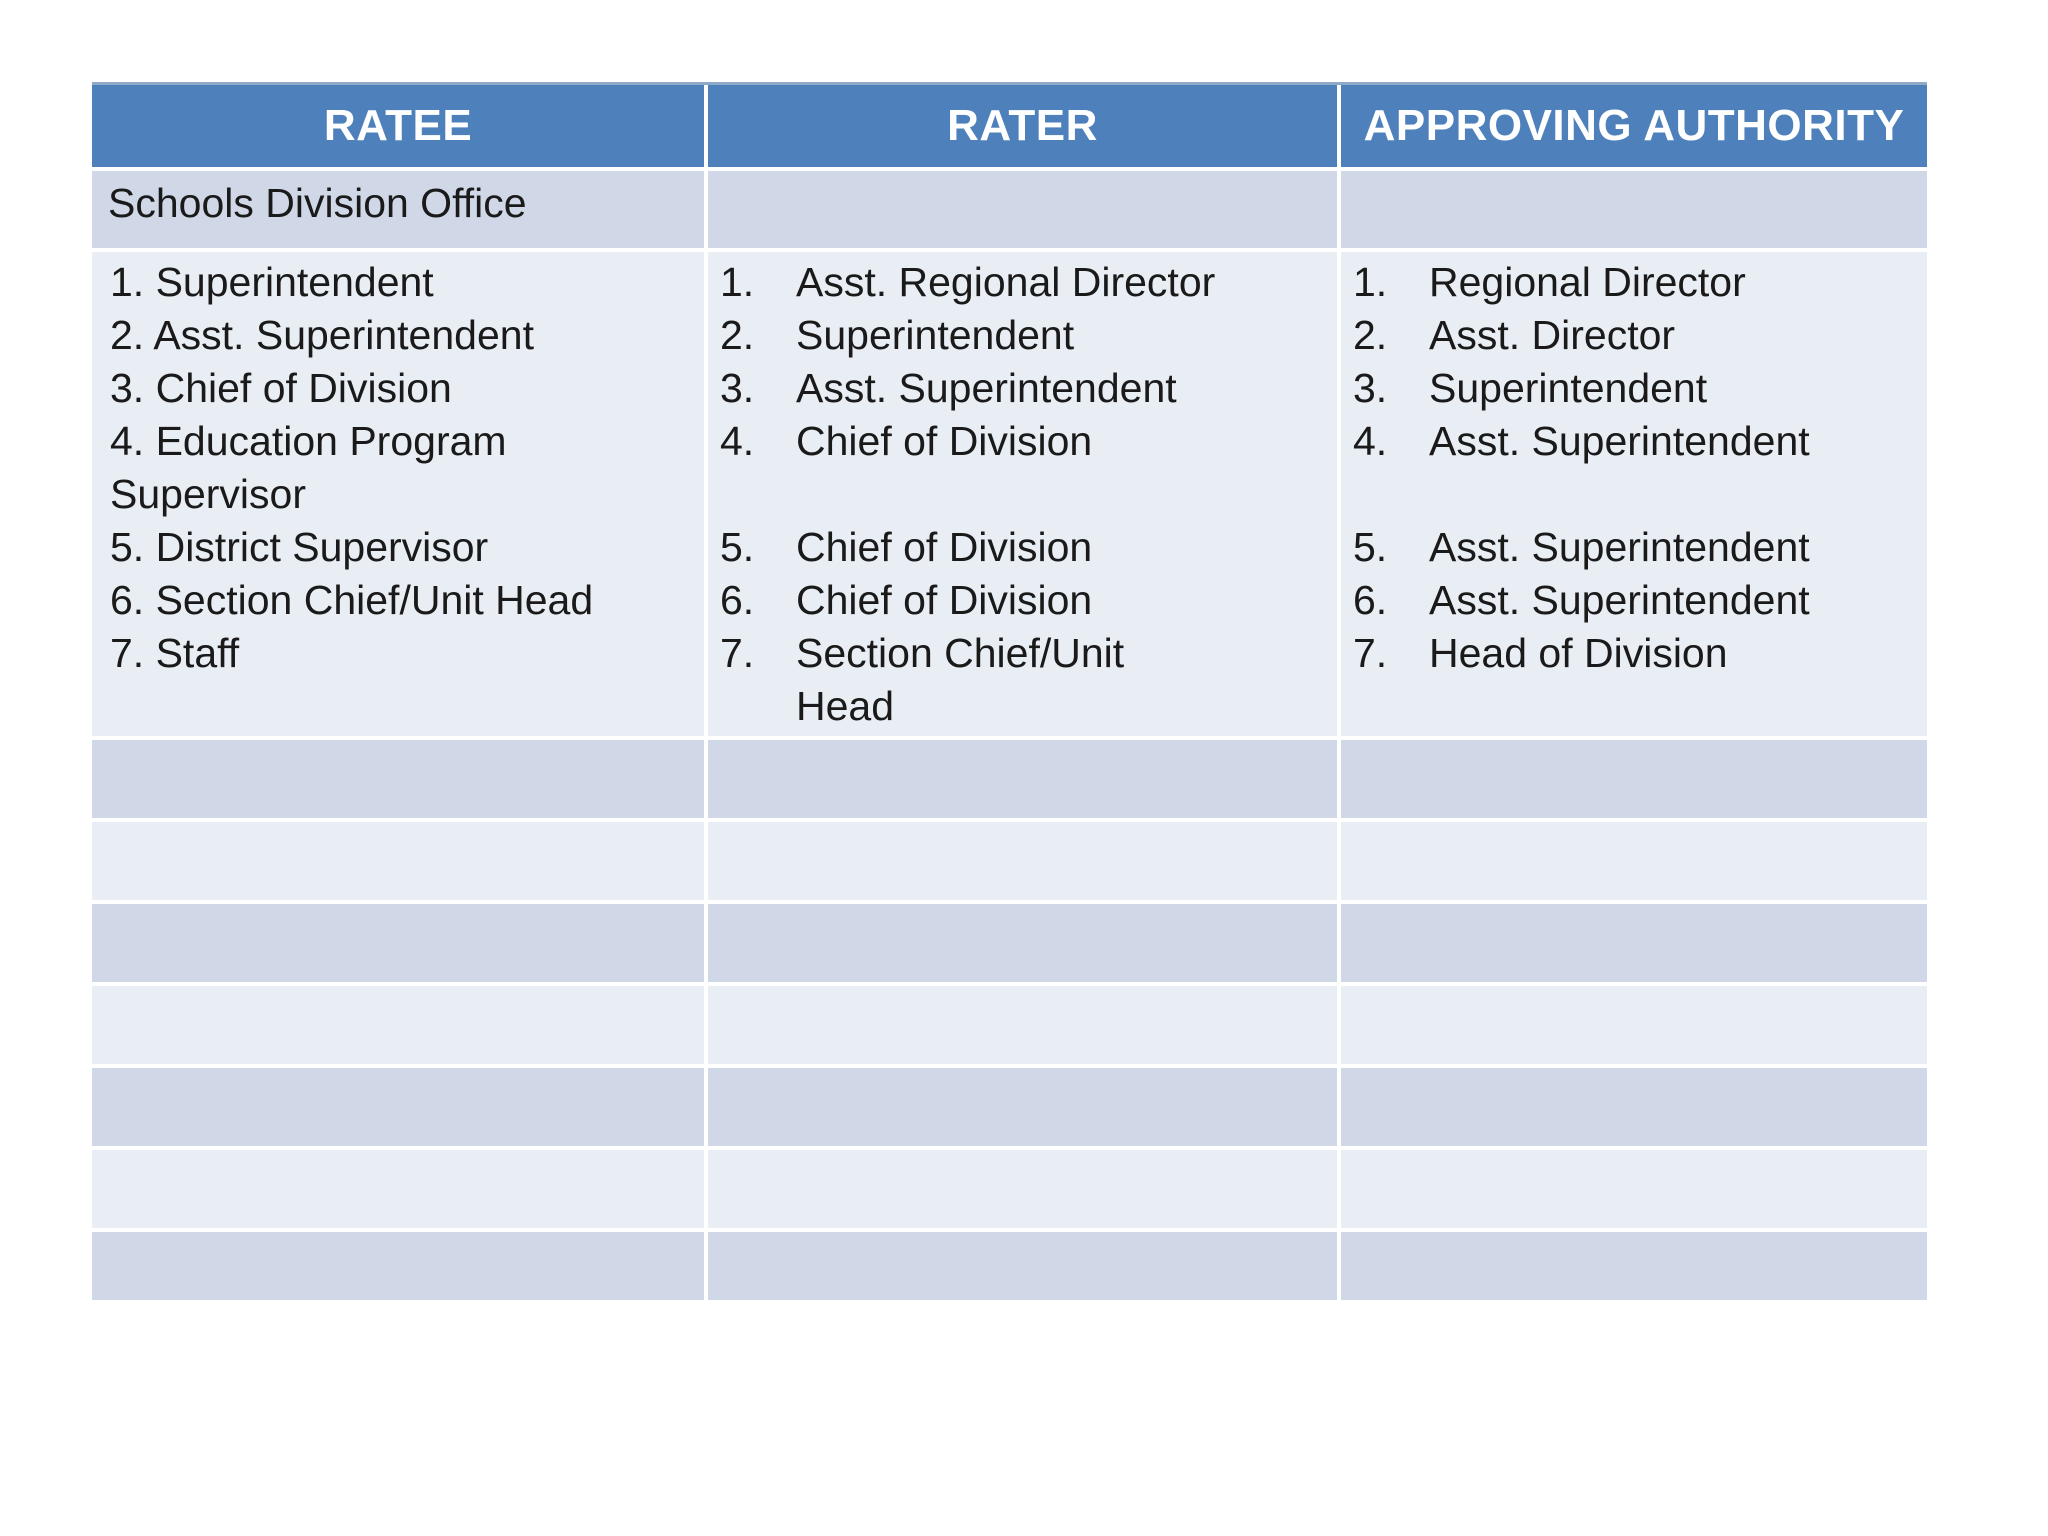 Image resolution: width=2048 pixels, height=1536 pixels. I want to click on header-label-approving-authority: APPROVING AUTHORITY, so click(1634, 125).